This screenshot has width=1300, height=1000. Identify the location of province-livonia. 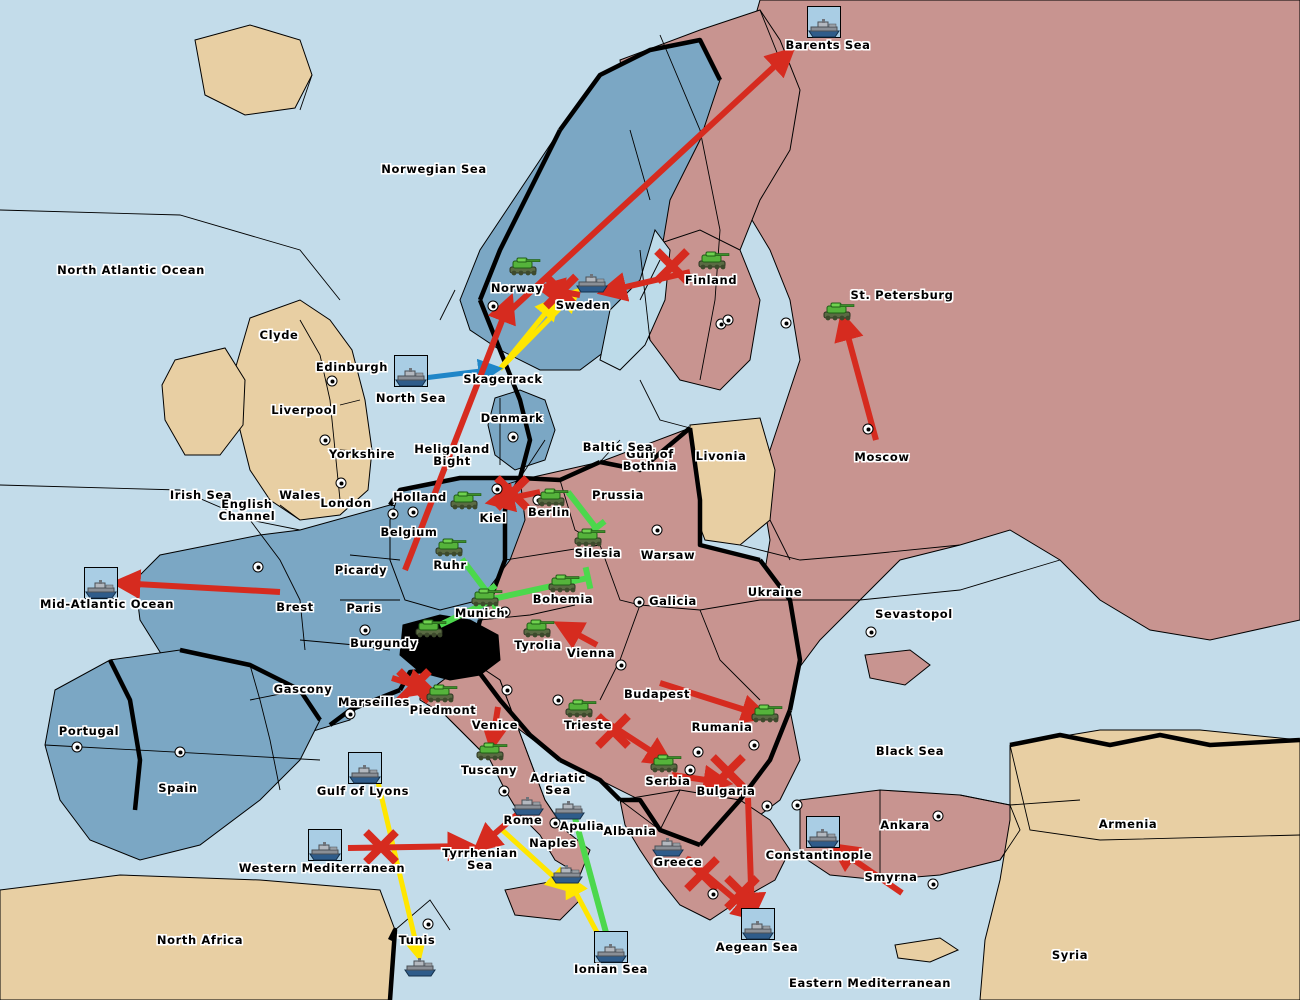
(732, 481).